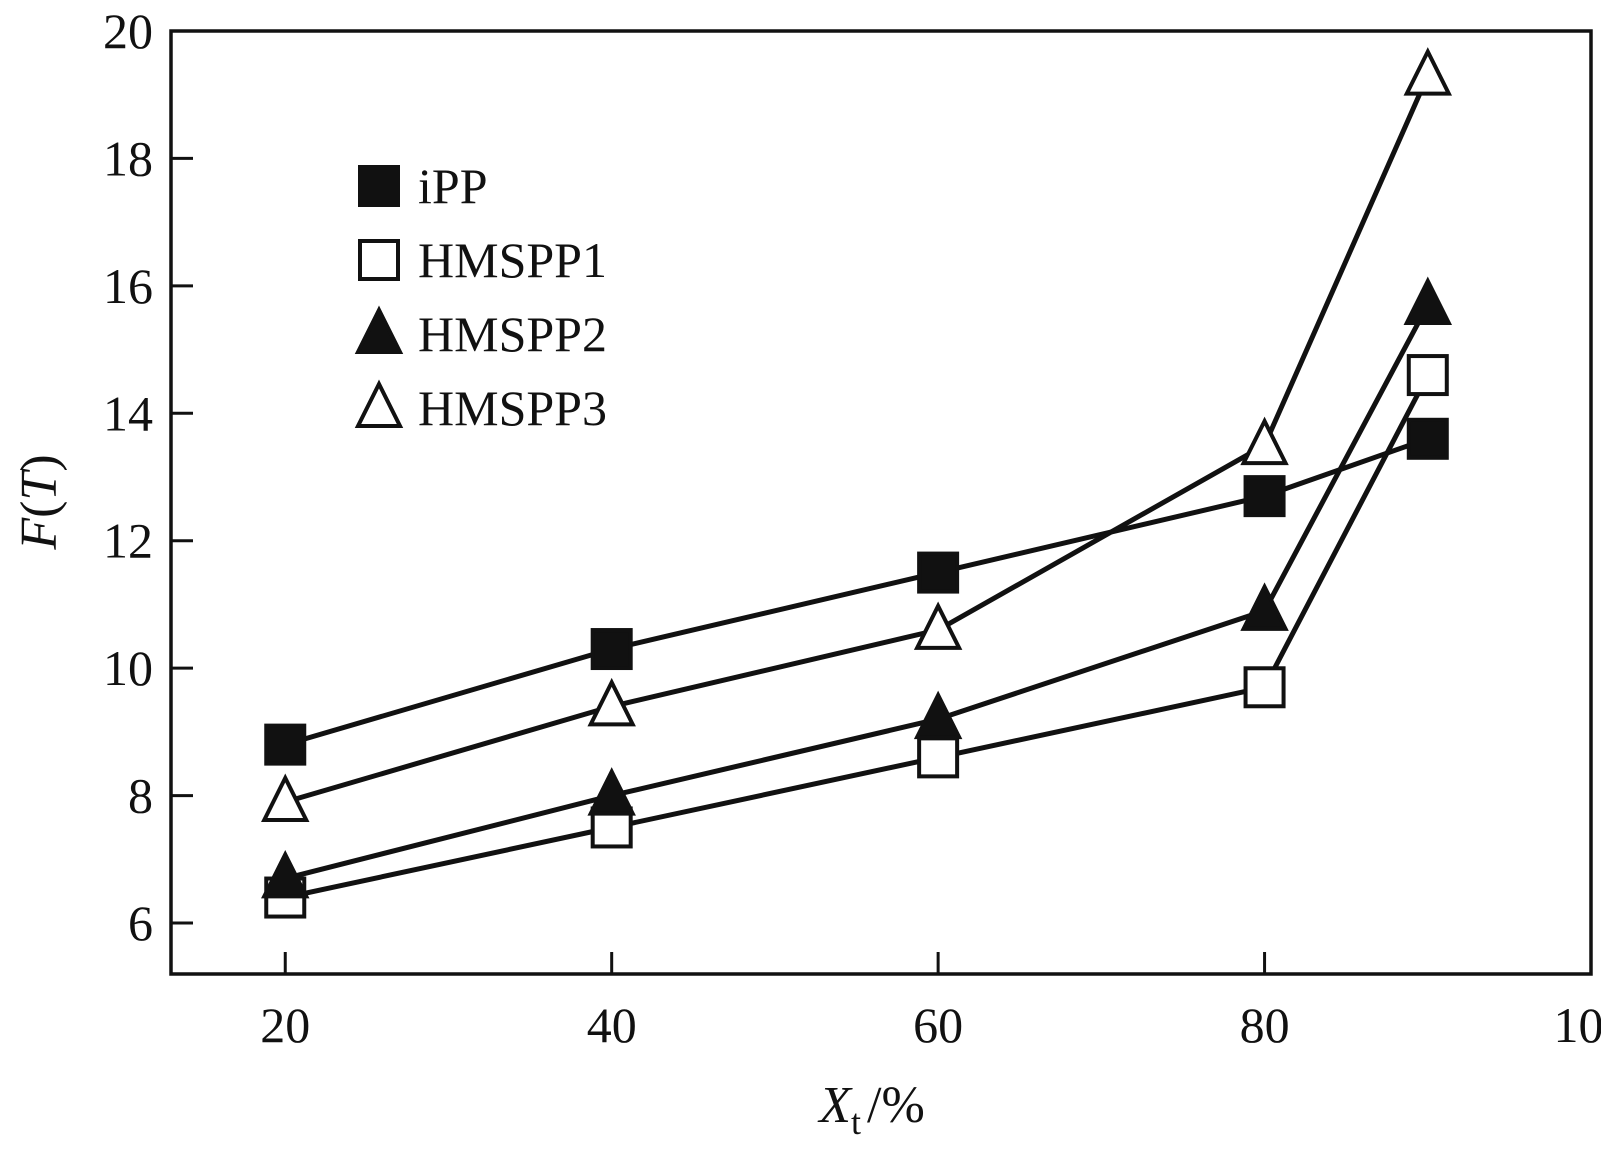  I want to click on legend-item: HMSPP1, so click(482, 260).